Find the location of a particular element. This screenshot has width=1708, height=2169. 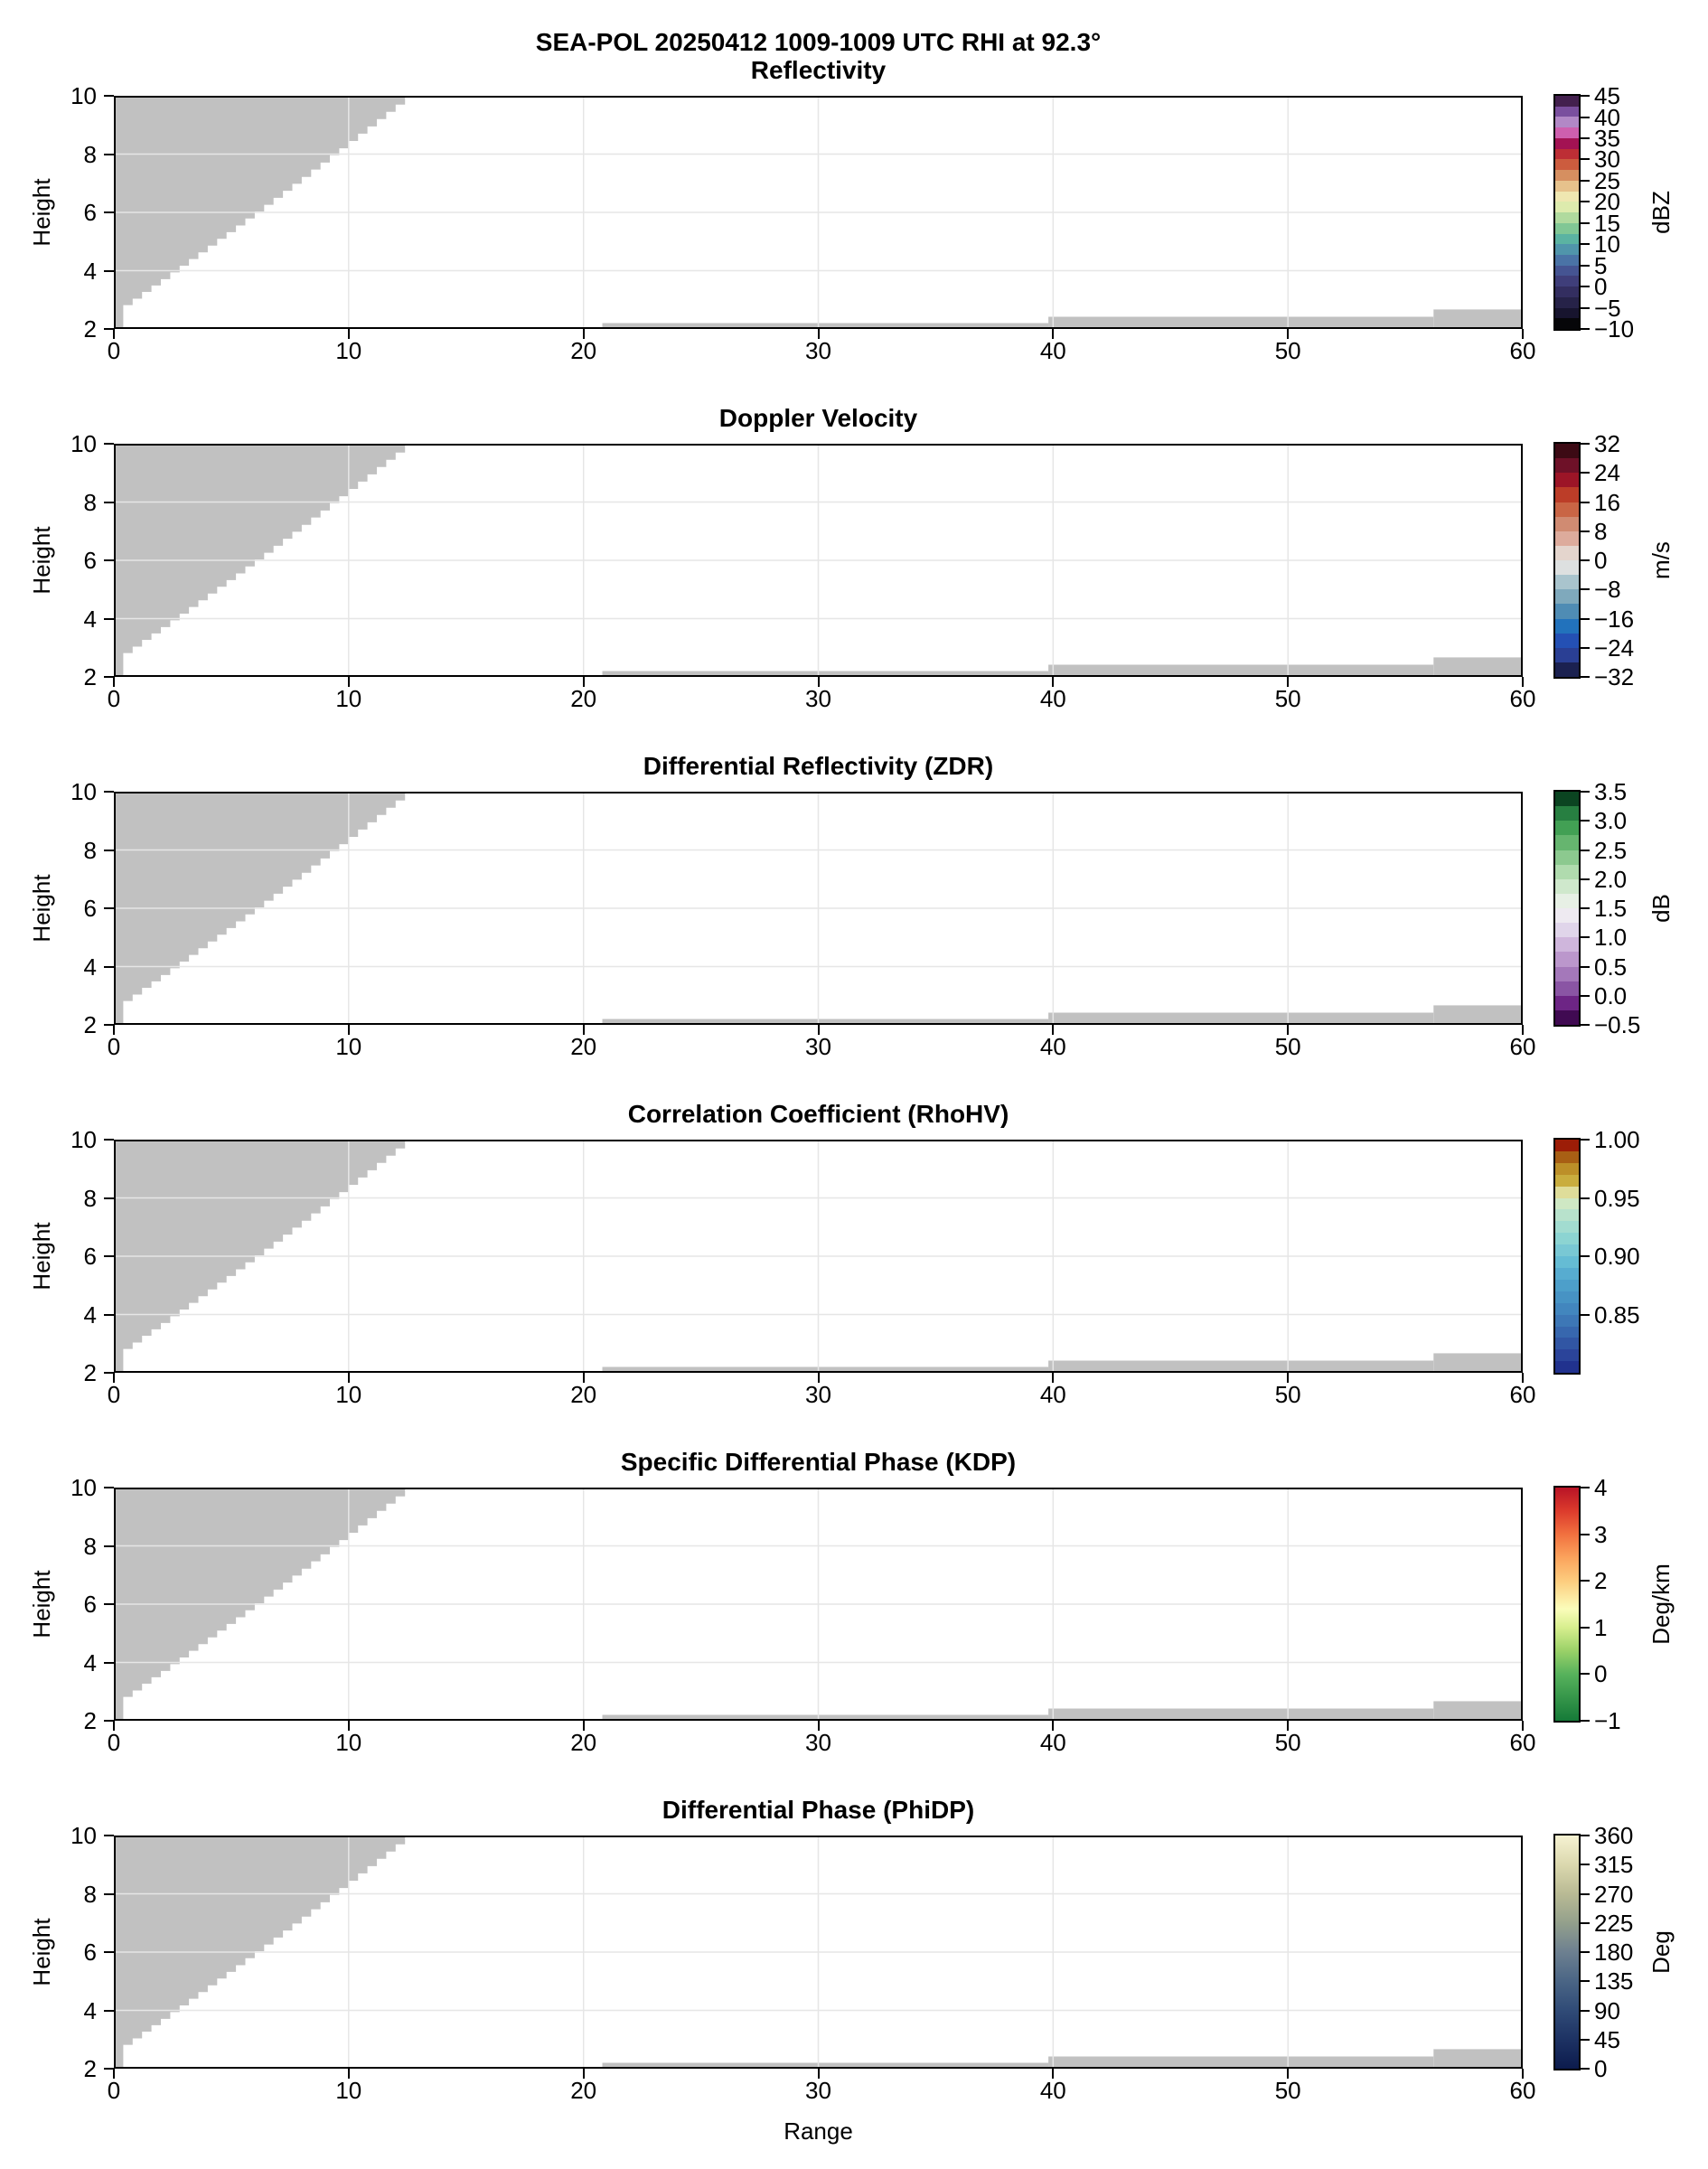

x-tick-label: 10 is located at coordinates (348, 1743).